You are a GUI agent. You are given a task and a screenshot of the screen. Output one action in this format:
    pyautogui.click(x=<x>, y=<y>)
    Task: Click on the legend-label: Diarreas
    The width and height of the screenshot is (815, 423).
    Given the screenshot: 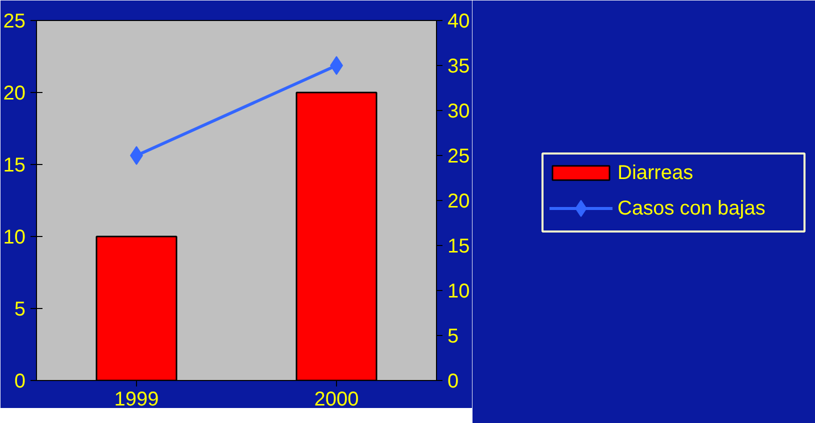 What is the action you would take?
    pyautogui.click(x=656, y=173)
    